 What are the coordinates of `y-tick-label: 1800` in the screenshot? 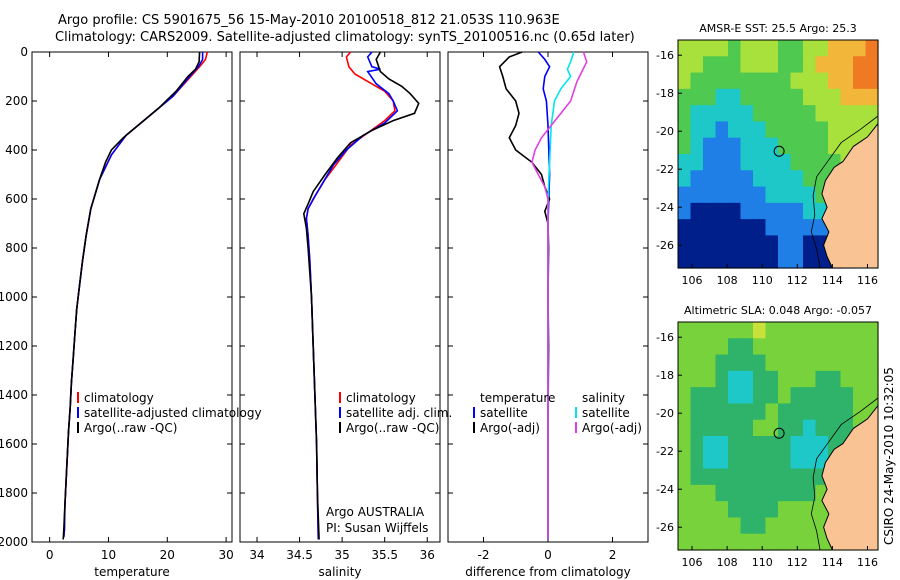 It's located at (14, 493).